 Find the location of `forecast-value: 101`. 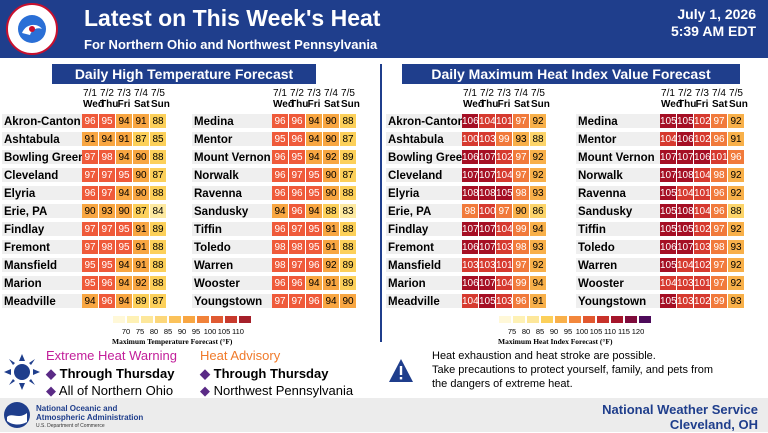

forecast-value: 101 is located at coordinates (702, 284).